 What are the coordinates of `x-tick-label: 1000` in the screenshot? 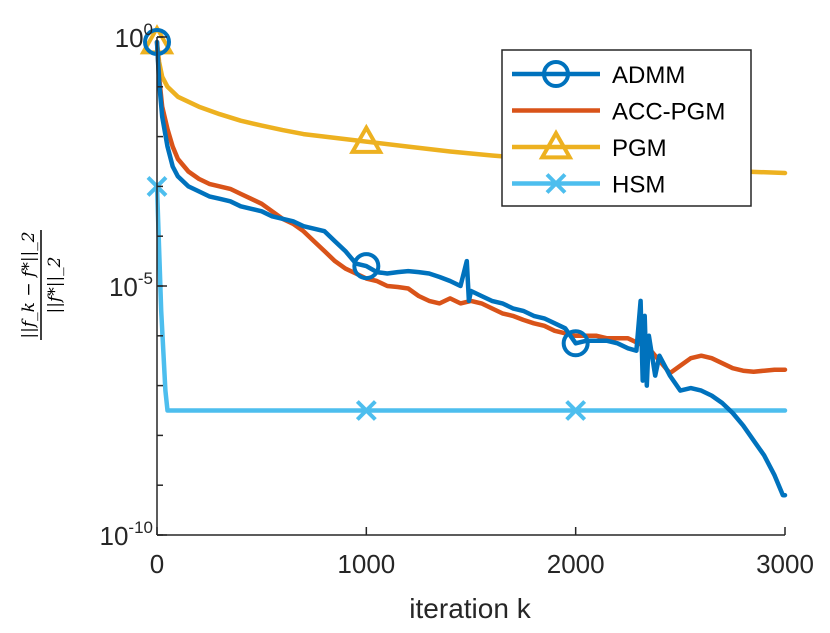 It's located at (366, 564).